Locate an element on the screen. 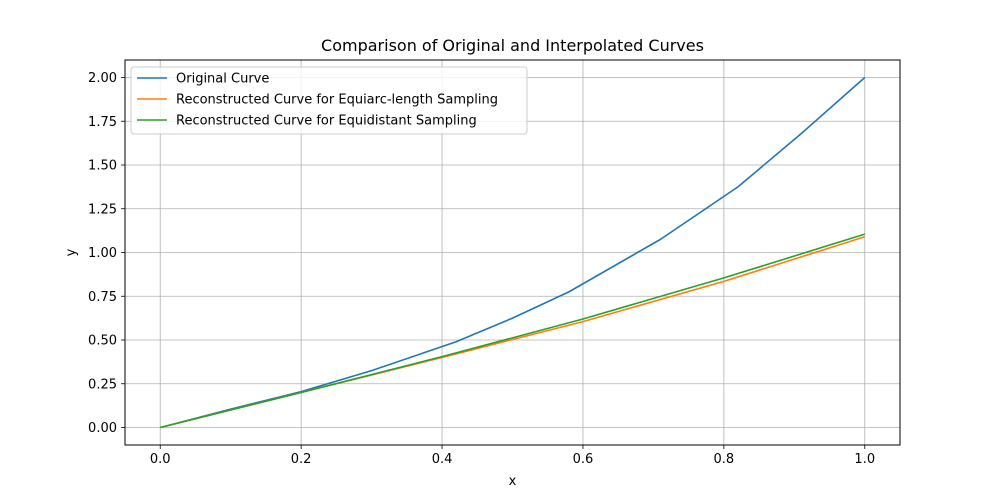  x-tick-label: 0.6 is located at coordinates (583, 459).